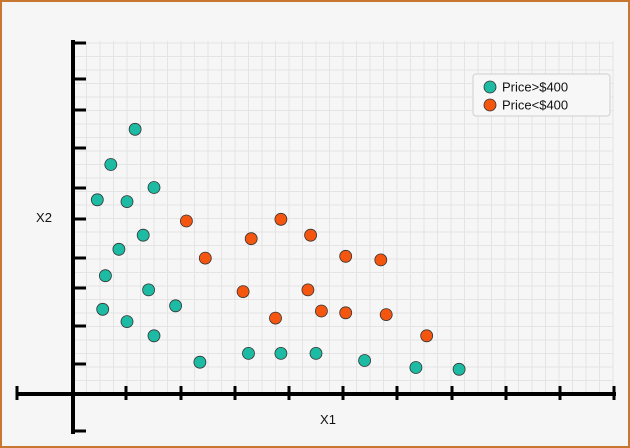  I want to click on legend-label-price-below-400: Price<$400, so click(535, 105).